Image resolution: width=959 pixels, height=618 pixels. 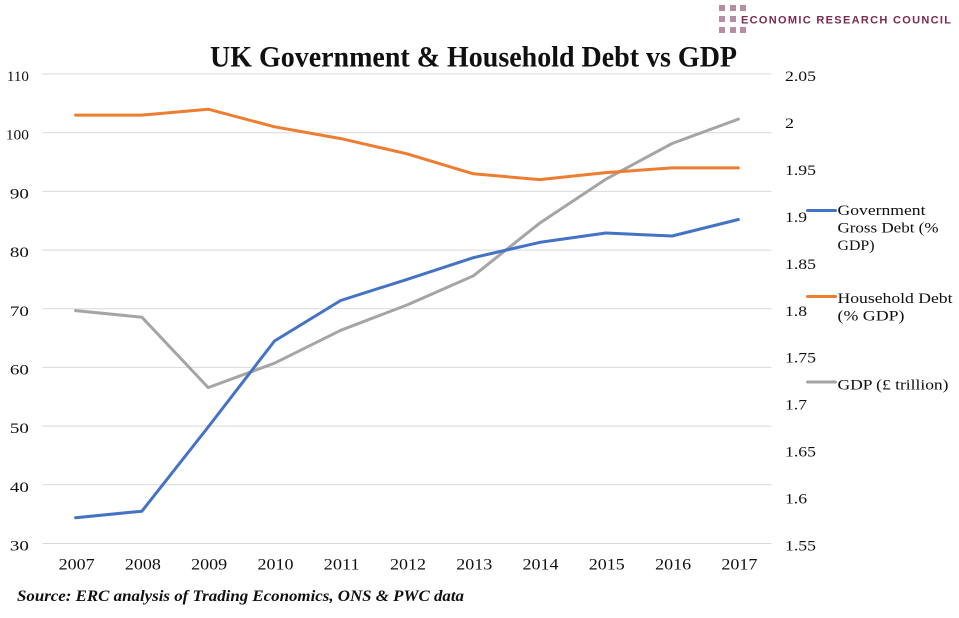 I want to click on svg-text: 2007, so click(x=77, y=565).